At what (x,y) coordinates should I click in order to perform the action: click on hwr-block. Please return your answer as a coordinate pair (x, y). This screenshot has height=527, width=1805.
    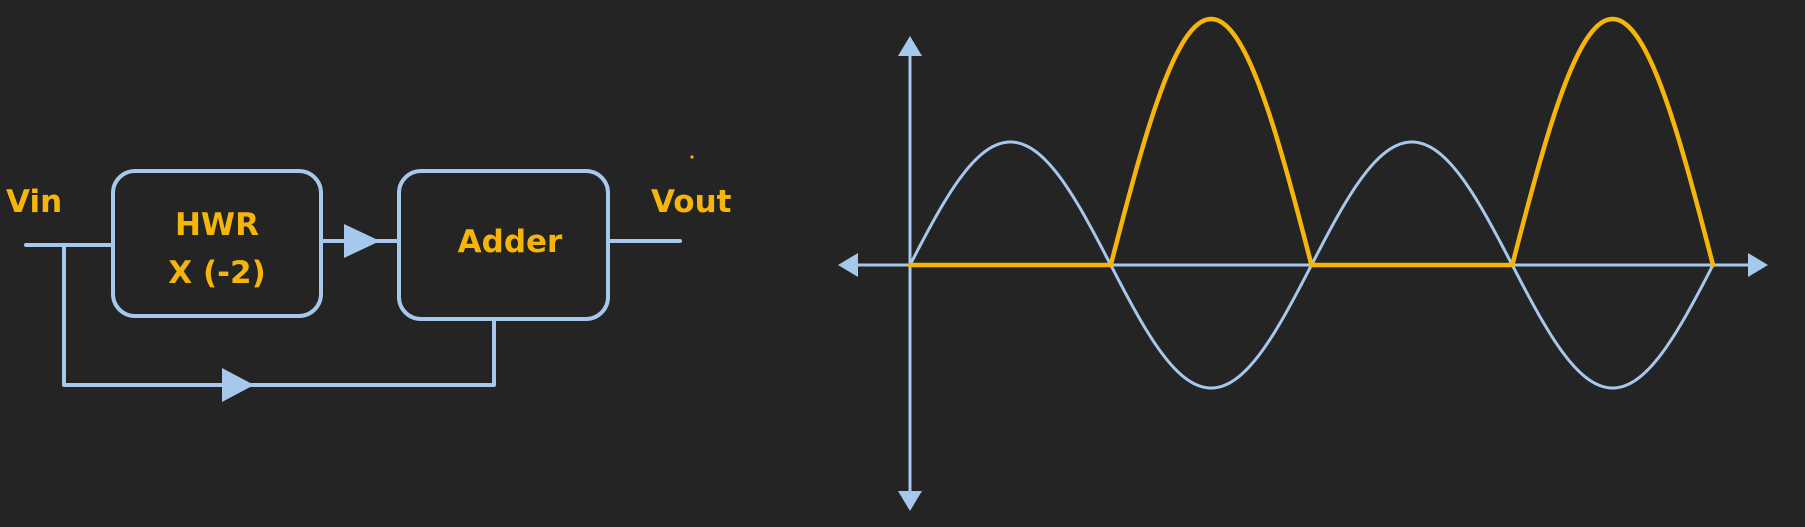
    Looking at the image, I should click on (217, 243).